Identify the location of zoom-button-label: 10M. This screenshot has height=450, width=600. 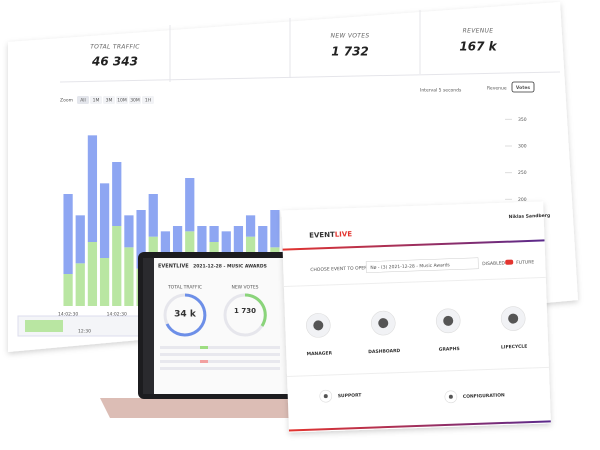
(122, 101).